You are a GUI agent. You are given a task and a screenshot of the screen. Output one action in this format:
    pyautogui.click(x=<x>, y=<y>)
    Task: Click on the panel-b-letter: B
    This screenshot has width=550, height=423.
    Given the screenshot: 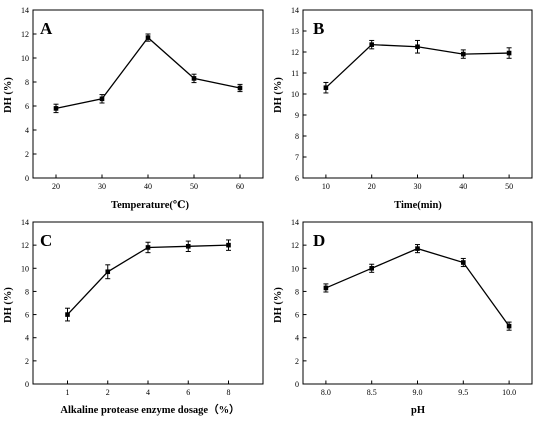 What is the action you would take?
    pyautogui.click(x=318, y=28)
    